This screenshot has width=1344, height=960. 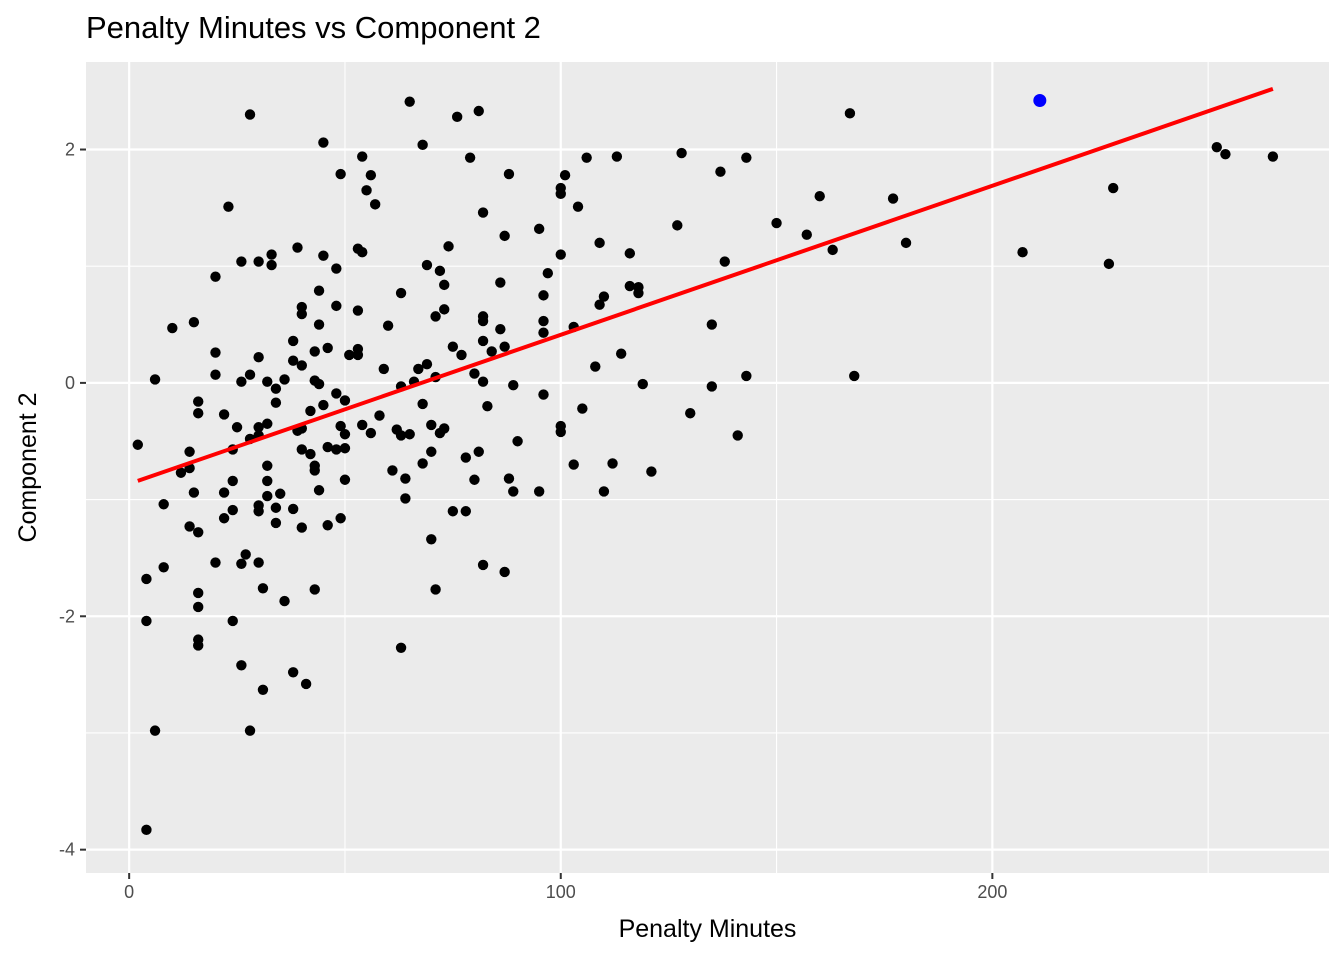 I want to click on x-axis: 0 100 200, so click(x=565, y=887).